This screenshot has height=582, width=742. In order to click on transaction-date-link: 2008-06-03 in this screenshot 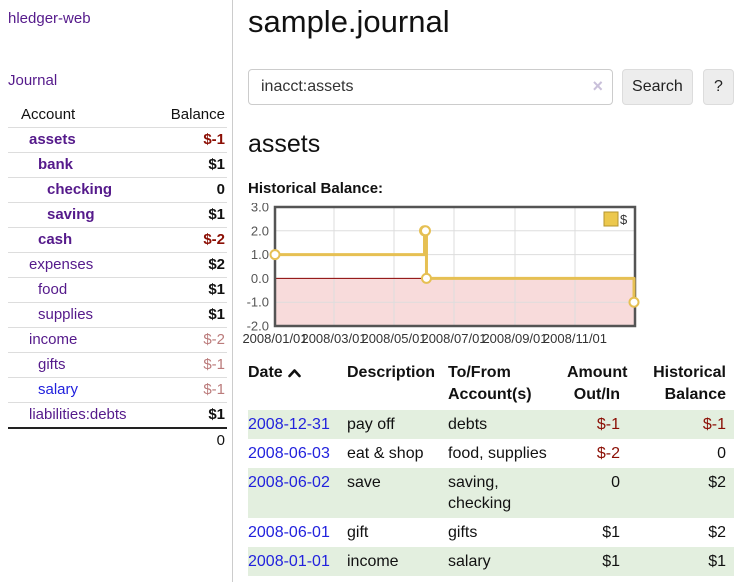, I will do `click(289, 453)`.